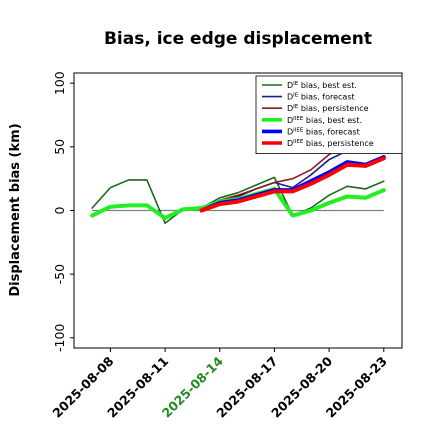 The height and width of the screenshot is (440, 440). I want to click on legend-entry: DIIEE bias, persistence, so click(330, 143).